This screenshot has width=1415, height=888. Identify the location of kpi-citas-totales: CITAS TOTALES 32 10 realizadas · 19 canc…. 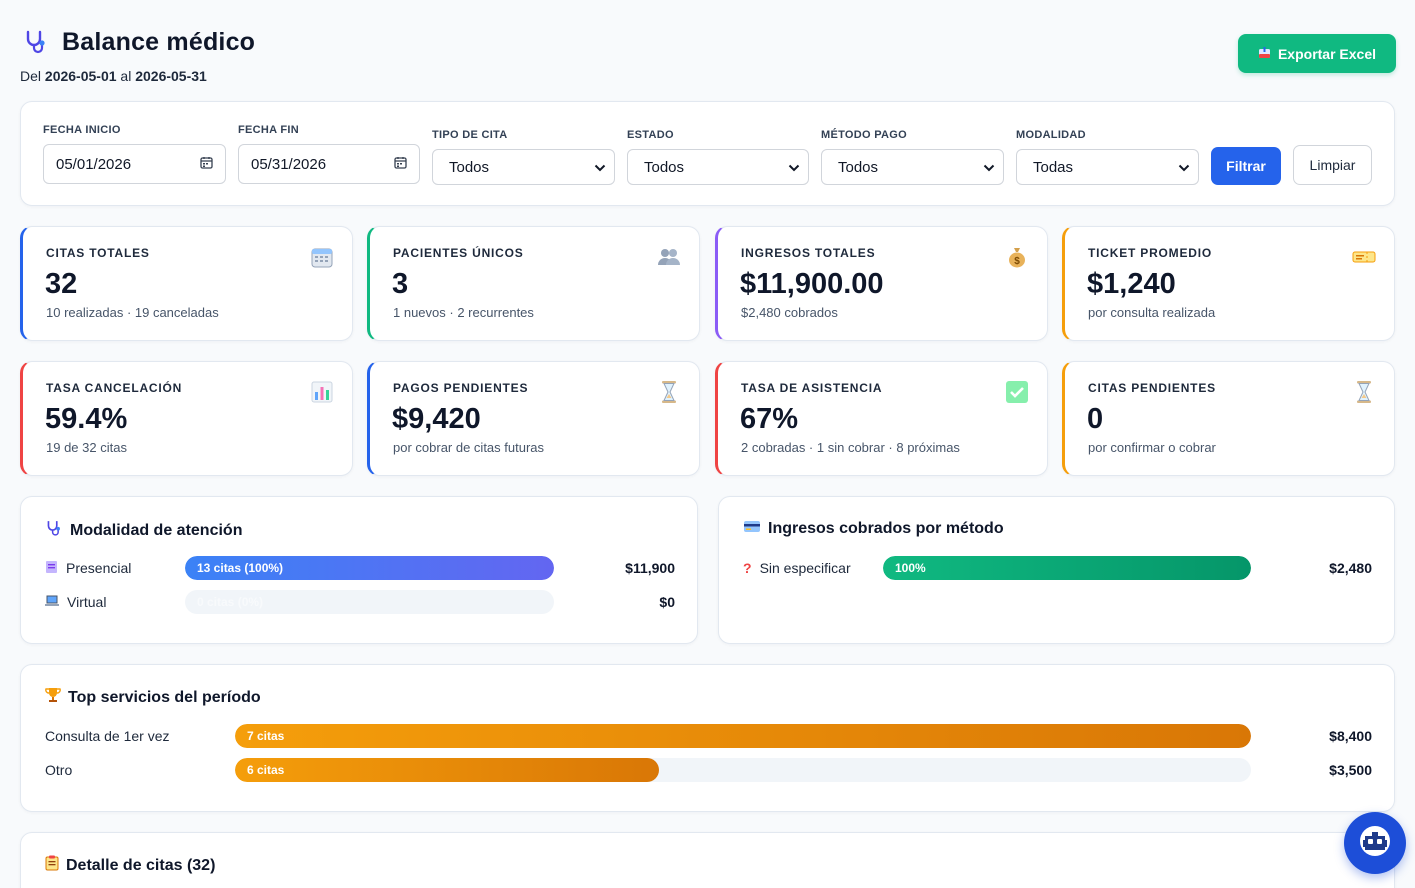
(186, 283).